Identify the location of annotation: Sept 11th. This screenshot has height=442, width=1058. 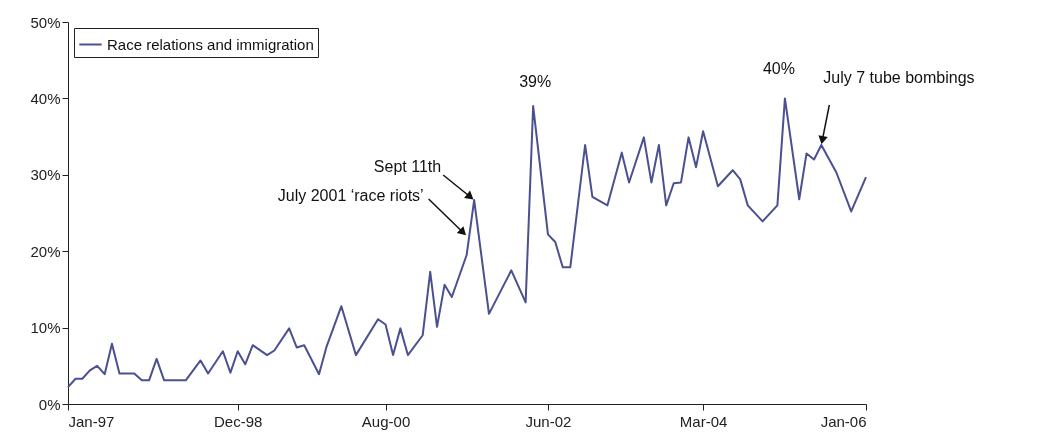
(407, 167).